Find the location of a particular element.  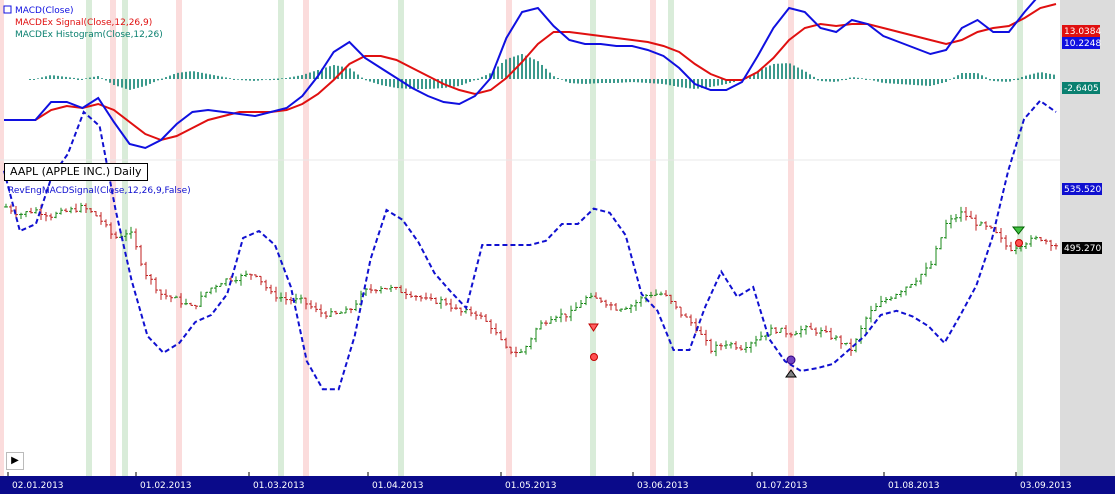

date-tick-label: 01.02.2013 is located at coordinates (166, 486).